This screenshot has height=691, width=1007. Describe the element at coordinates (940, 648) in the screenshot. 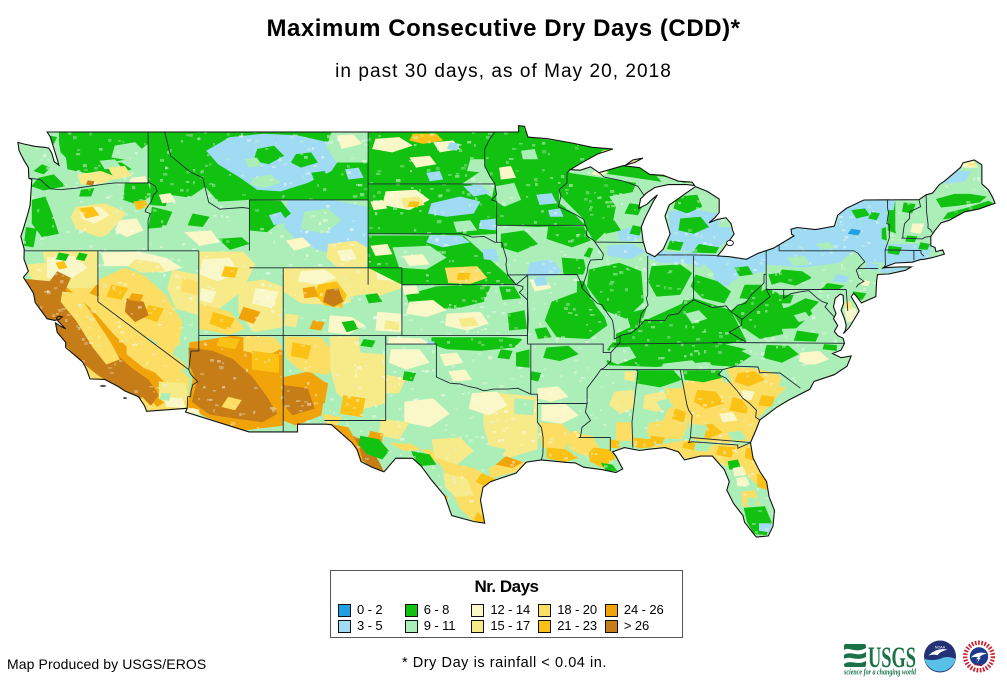

I see `svg-text: NOAA` at that location.